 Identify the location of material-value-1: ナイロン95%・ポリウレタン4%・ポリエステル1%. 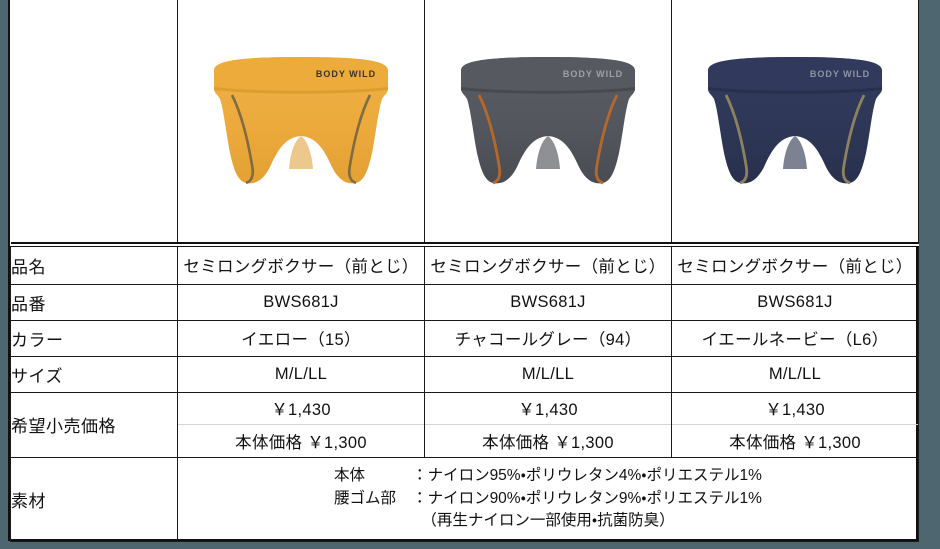
(594, 476).